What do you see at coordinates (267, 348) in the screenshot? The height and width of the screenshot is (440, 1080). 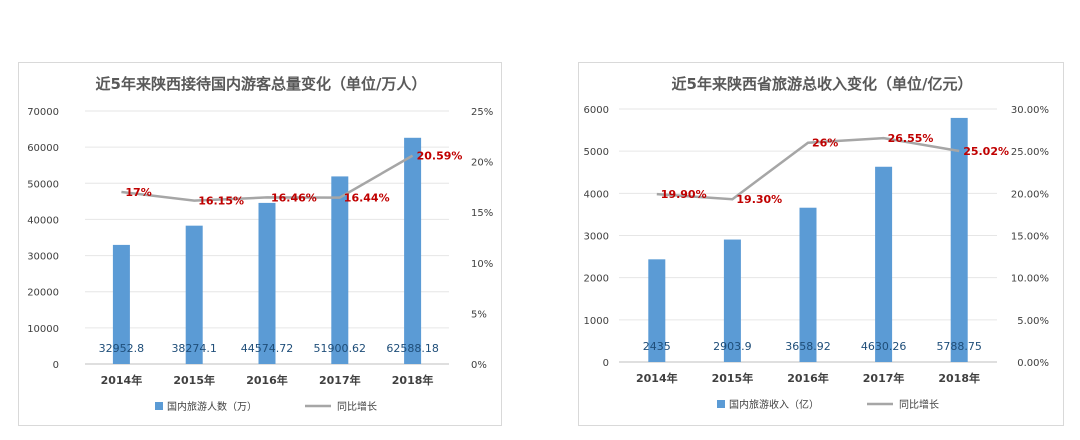 I see `bar-data-label: 44574.72` at bounding box center [267, 348].